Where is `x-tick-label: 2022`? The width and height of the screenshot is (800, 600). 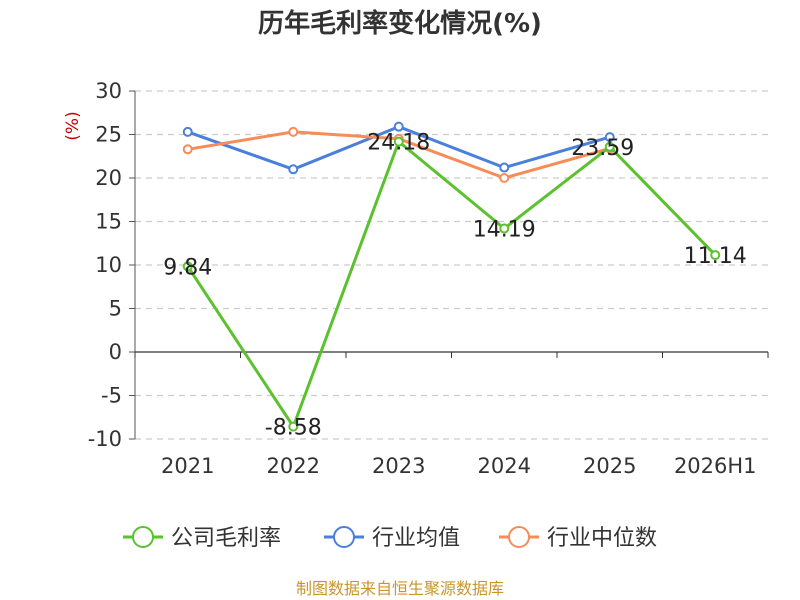
x-tick-label: 2022 is located at coordinates (293, 466).